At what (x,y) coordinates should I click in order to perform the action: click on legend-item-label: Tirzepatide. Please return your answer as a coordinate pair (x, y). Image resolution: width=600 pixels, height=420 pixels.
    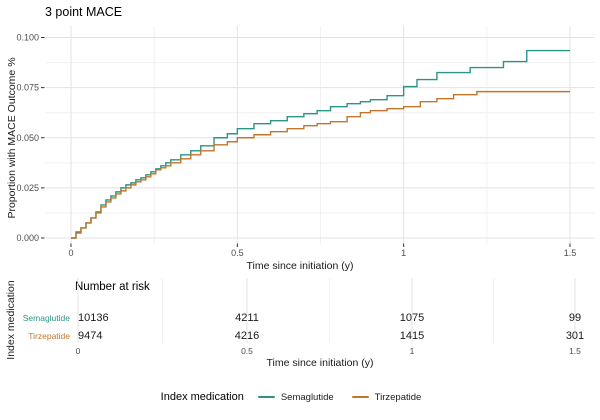
    Looking at the image, I should click on (398, 397).